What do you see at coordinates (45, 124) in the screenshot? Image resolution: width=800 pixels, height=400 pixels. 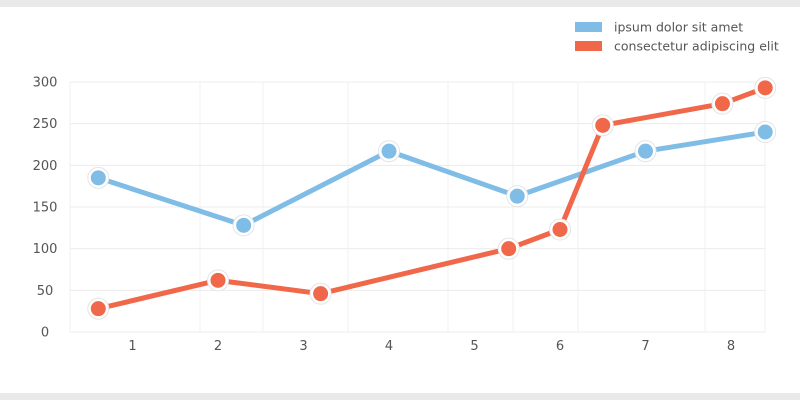 I see `y-tick-label: 250` at bounding box center [45, 124].